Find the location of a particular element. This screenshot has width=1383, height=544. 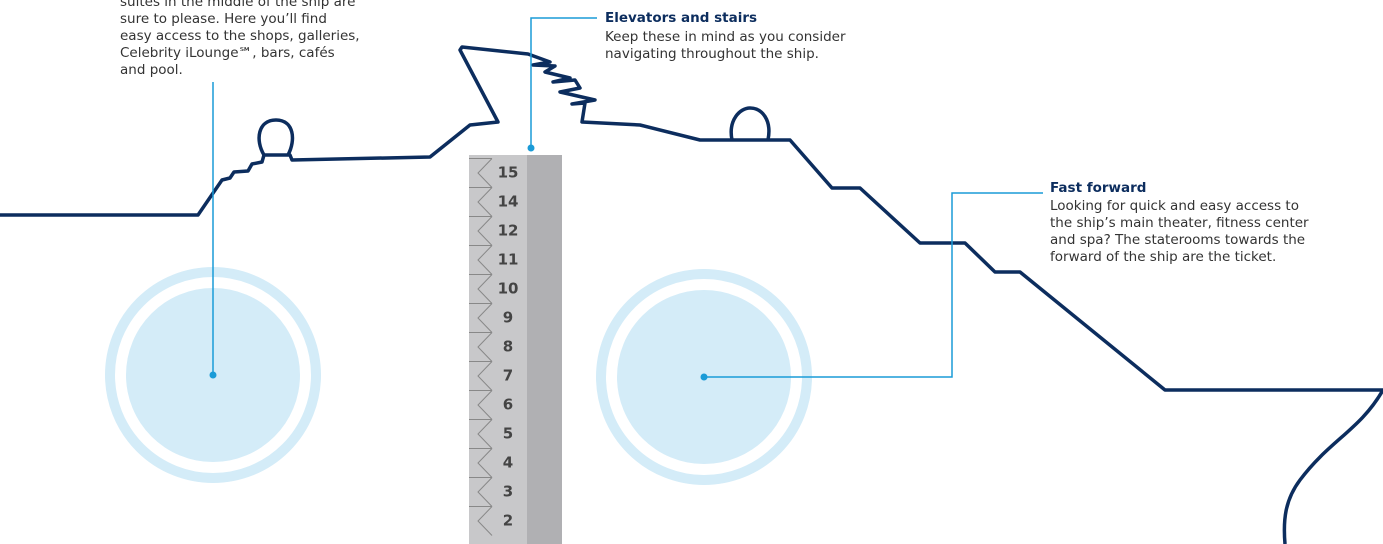

deck-number: 15 is located at coordinates (508, 173).